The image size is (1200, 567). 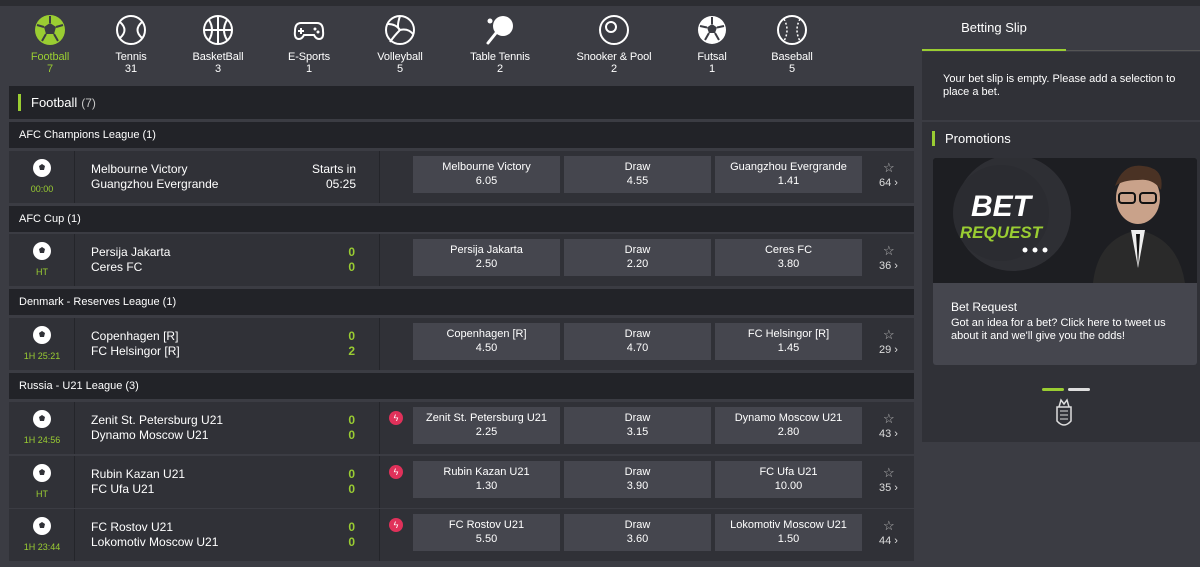 I want to click on odd-label: Melbourne Victory, so click(x=486, y=167).